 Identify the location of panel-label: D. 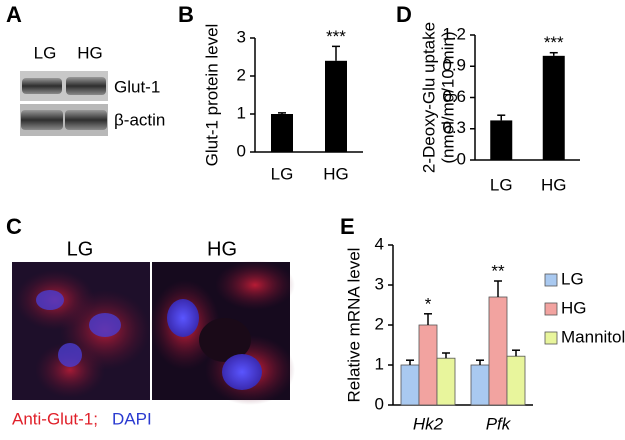
(404, 14).